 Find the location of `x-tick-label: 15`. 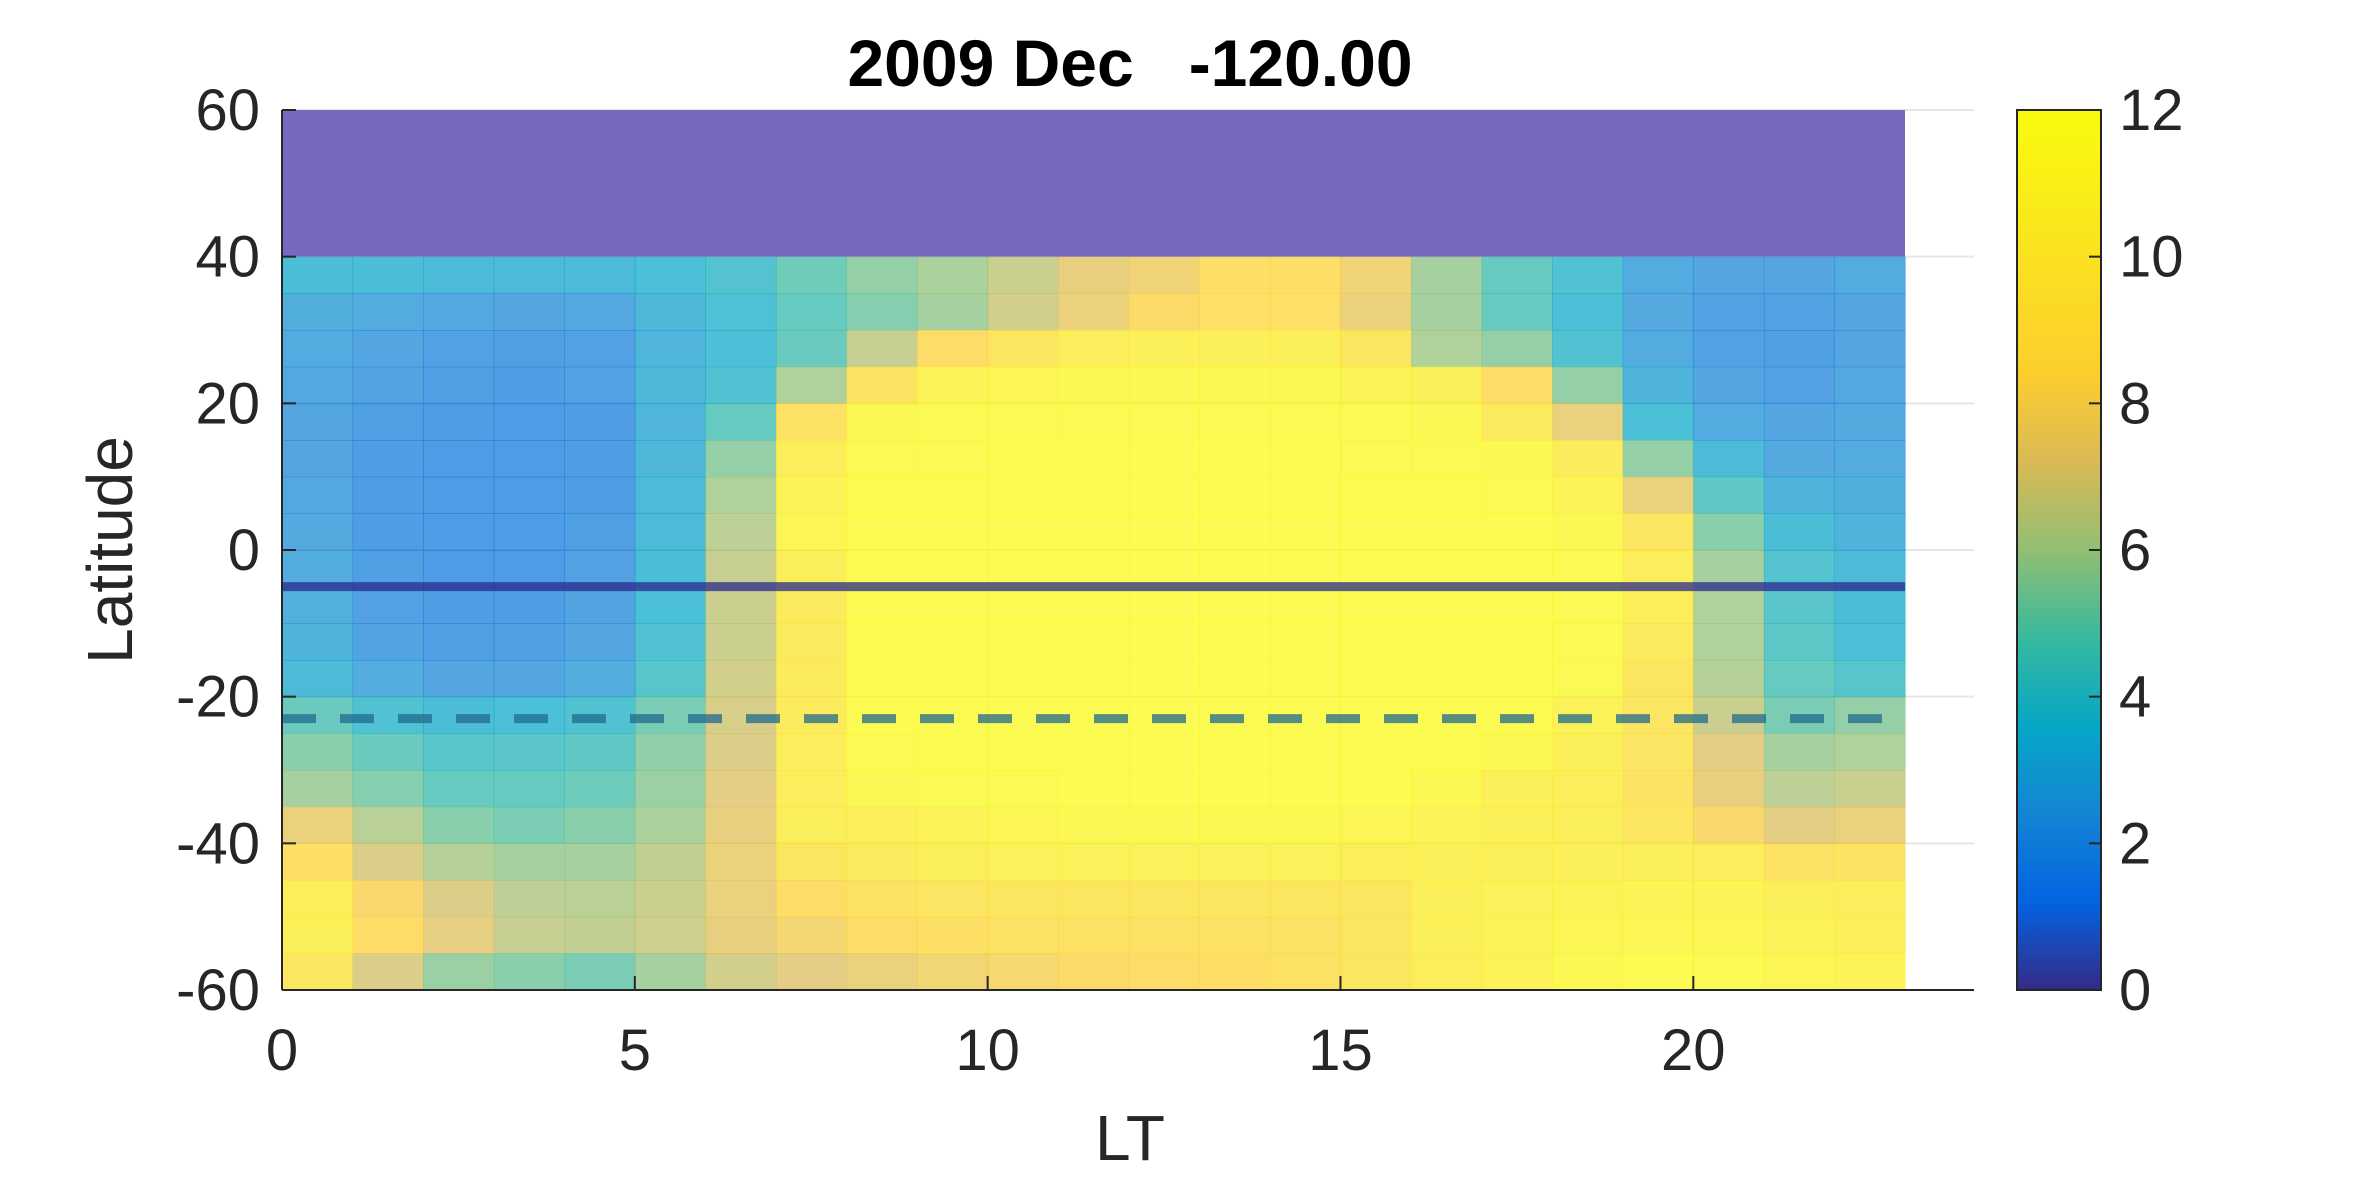

x-tick-label: 15 is located at coordinates (1340, 1050).